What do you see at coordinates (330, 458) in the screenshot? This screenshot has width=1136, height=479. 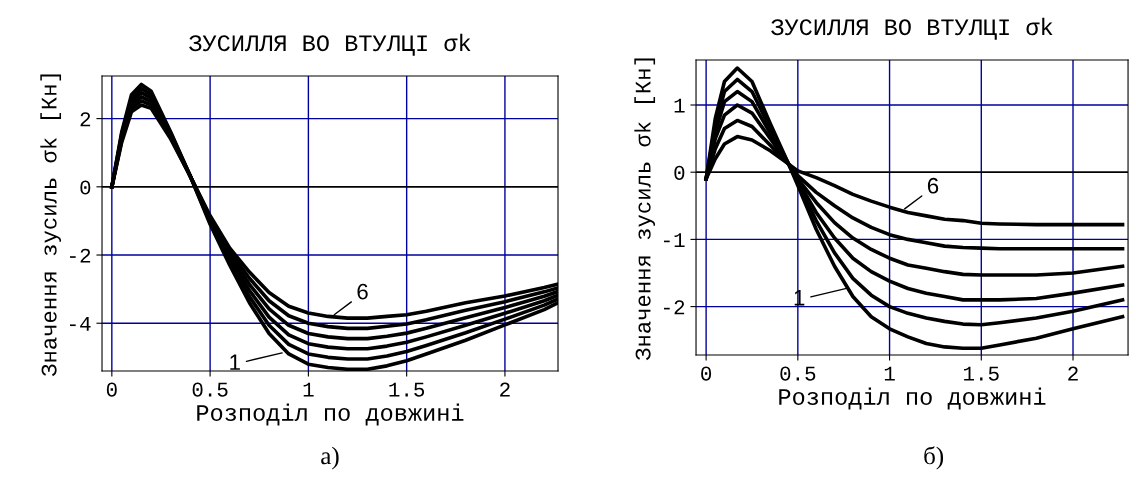 I see `text: а)` at bounding box center [330, 458].